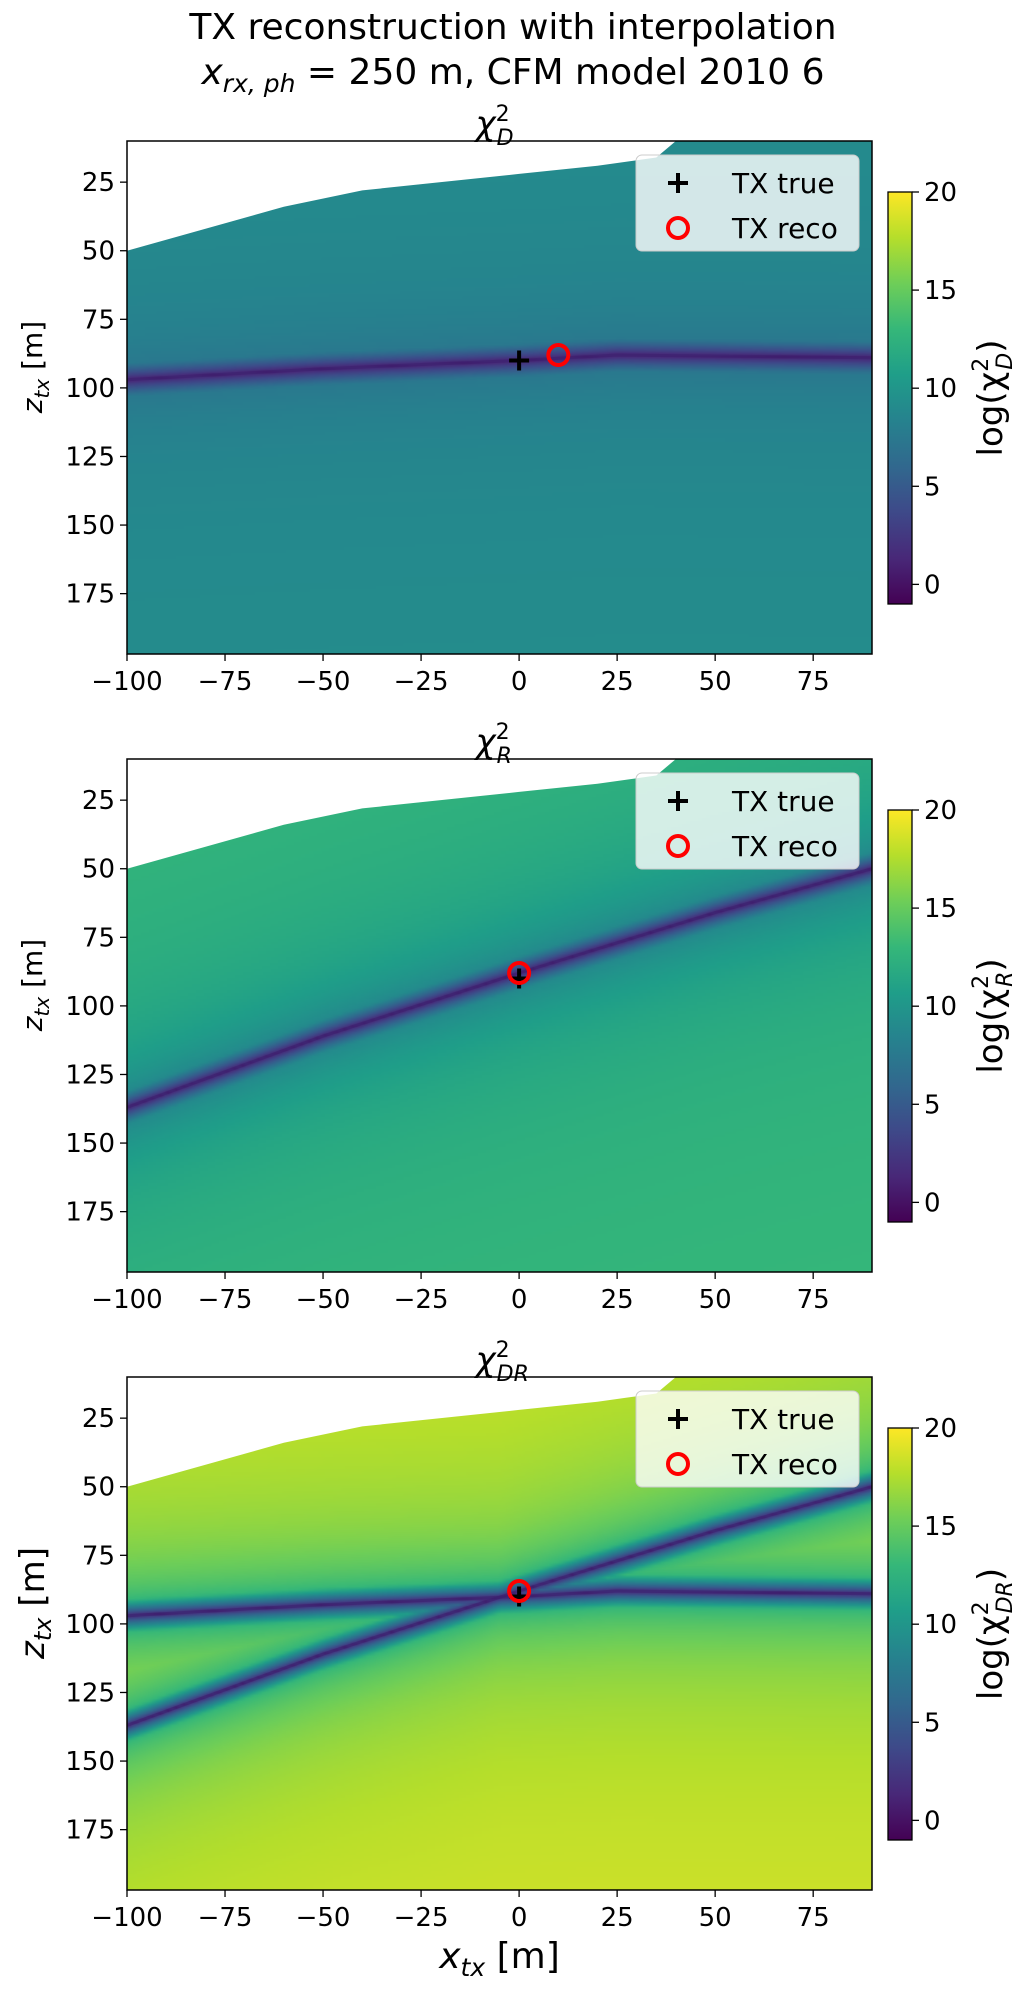  I want to click on subtitle-text: = 250 m, CFM model 2010 6, so click(559, 72).